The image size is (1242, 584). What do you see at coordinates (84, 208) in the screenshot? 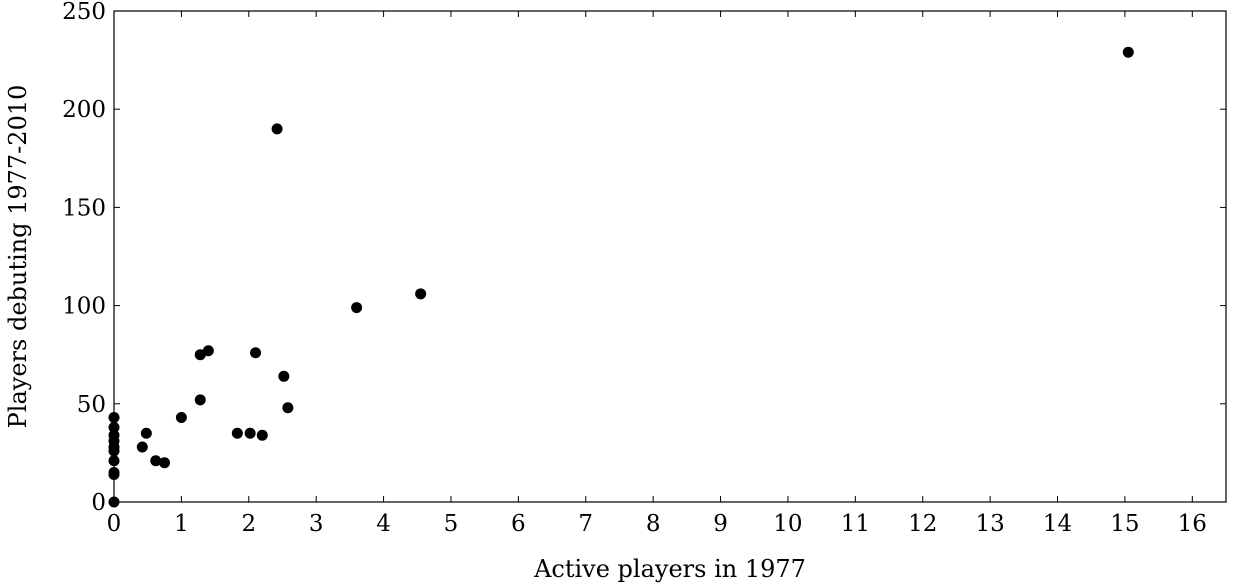
I see `y-tick-label: 150` at bounding box center [84, 208].